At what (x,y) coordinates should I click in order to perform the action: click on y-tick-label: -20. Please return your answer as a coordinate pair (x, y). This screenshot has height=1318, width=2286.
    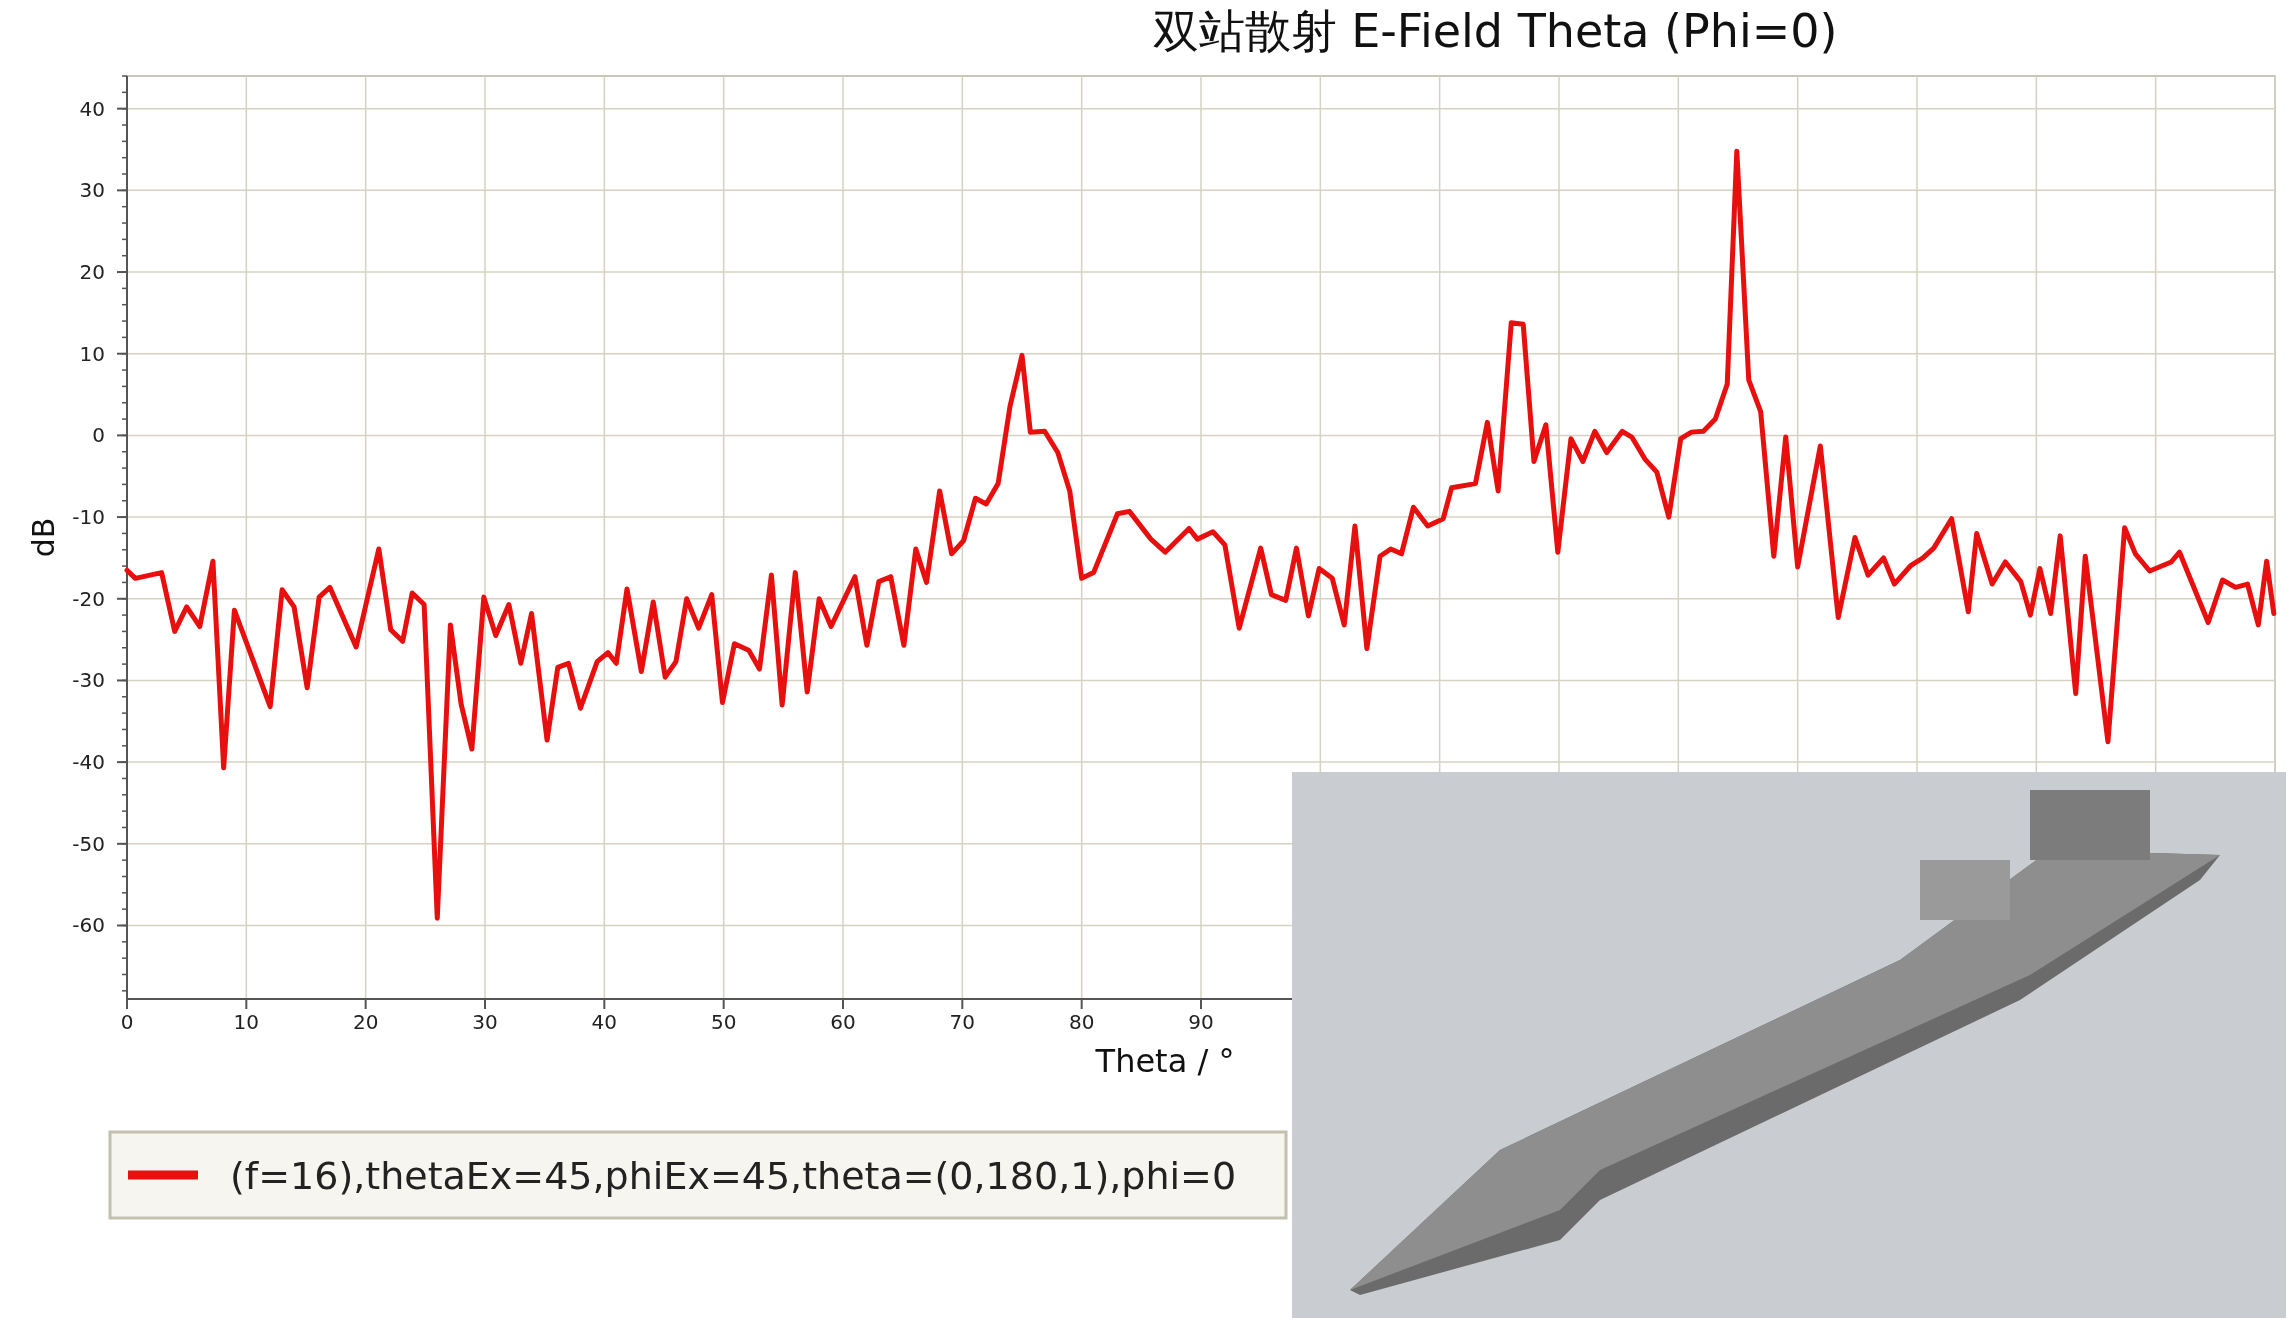
    Looking at the image, I should click on (88, 598).